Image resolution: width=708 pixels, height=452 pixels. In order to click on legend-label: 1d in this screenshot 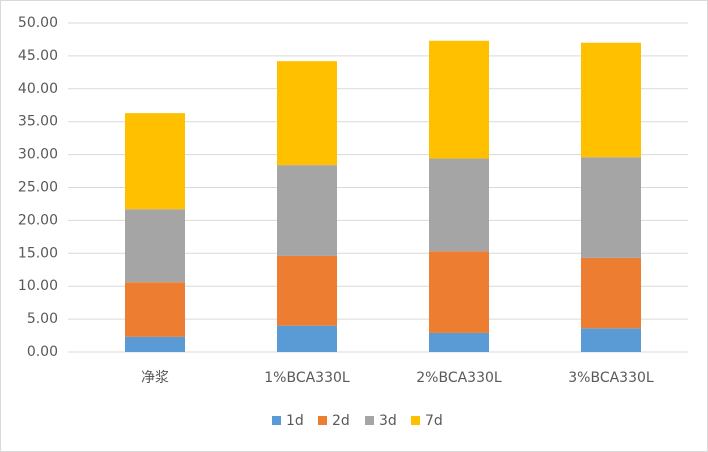, I will do `click(295, 421)`.